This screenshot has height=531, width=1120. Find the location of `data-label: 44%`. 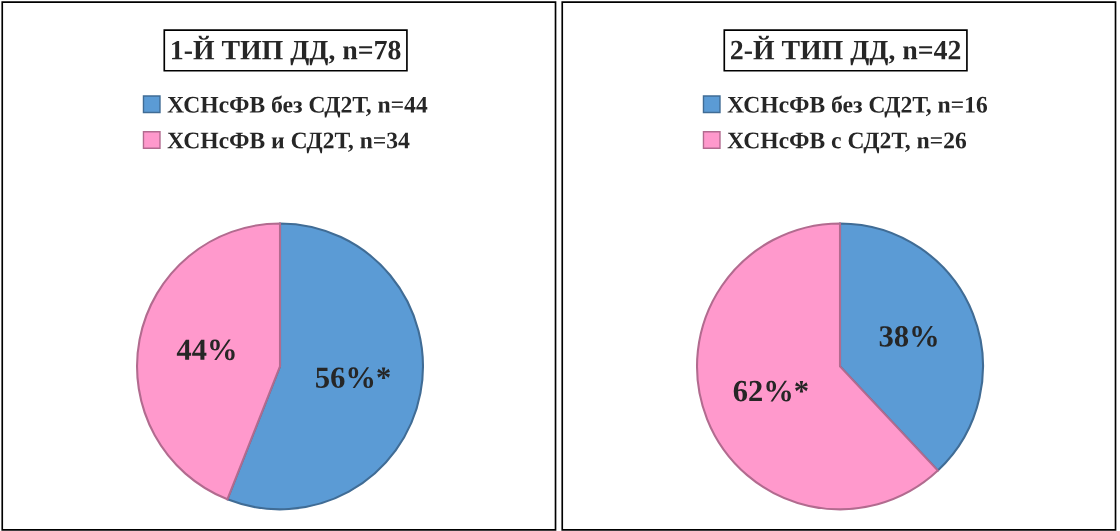

data-label: 44% is located at coordinates (205, 350).